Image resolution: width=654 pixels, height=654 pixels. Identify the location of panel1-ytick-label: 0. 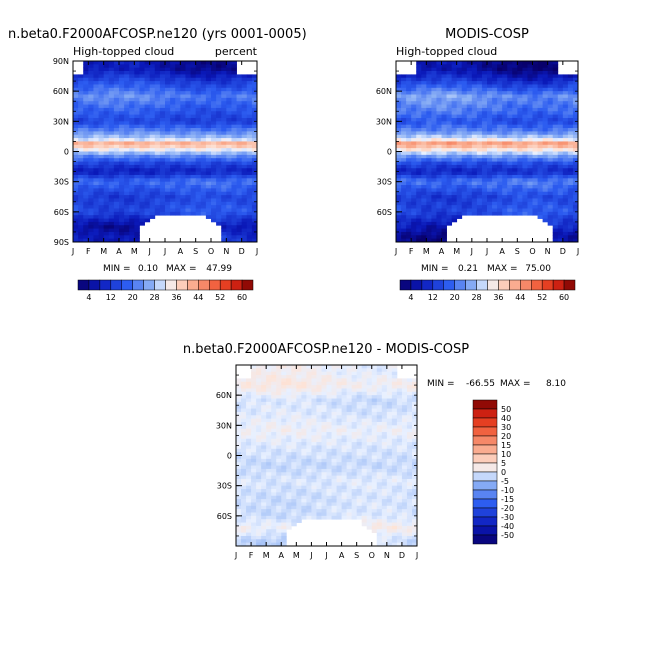
(66, 152).